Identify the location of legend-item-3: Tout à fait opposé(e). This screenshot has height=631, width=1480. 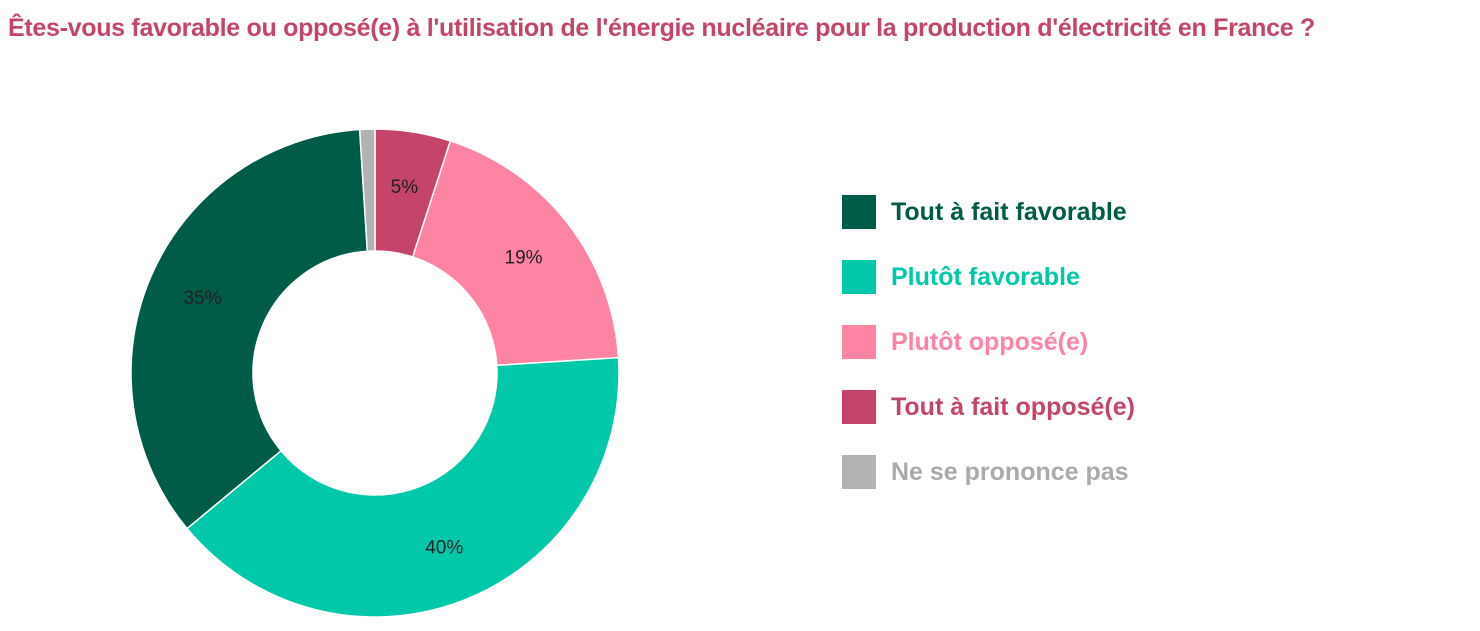
(988, 407).